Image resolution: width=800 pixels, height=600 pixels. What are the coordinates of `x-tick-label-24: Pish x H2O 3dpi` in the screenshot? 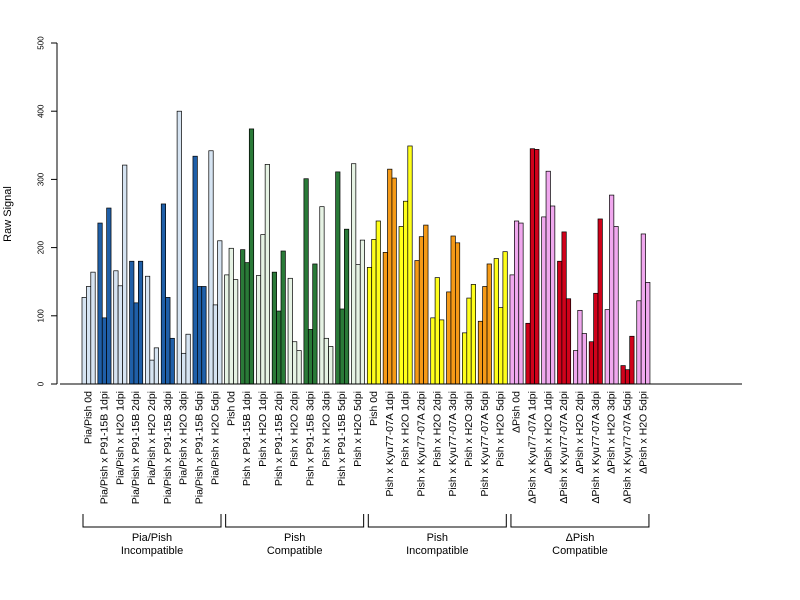 It's located at (469, 429).